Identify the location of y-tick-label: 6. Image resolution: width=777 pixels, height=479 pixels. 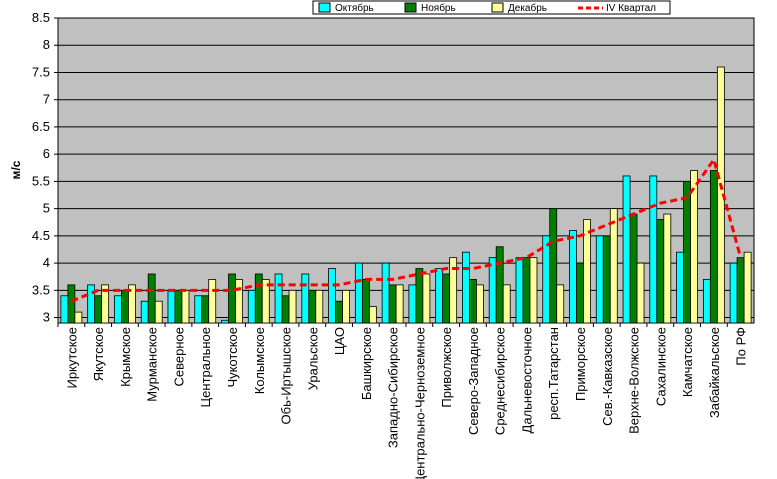
(46, 153).